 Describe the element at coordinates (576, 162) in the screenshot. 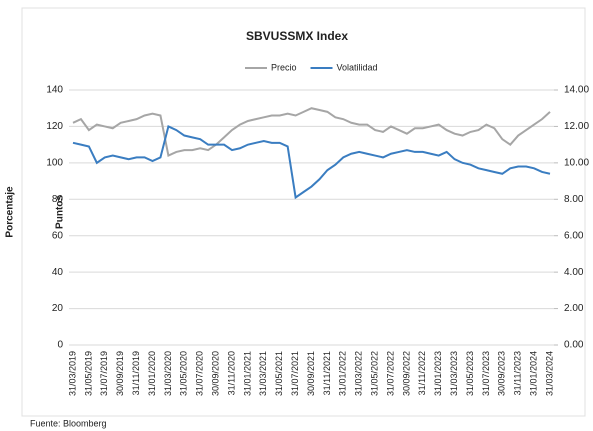

I see `y2-tick-label: 10.00` at that location.